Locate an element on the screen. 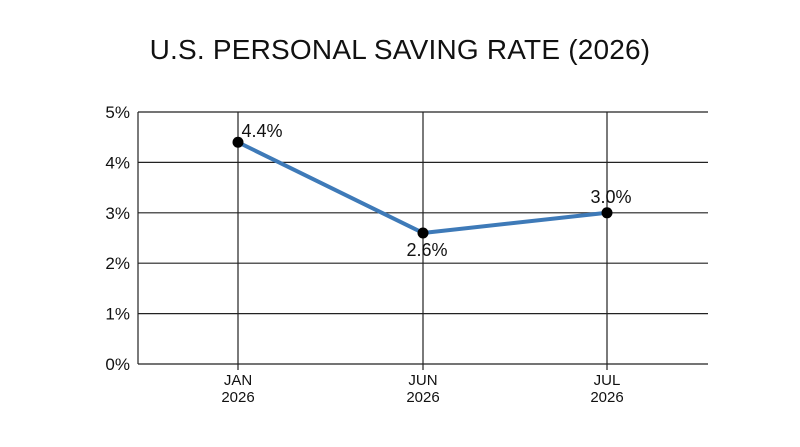 This screenshot has height=447, width=800. data-label: 4.4% is located at coordinates (261, 131).